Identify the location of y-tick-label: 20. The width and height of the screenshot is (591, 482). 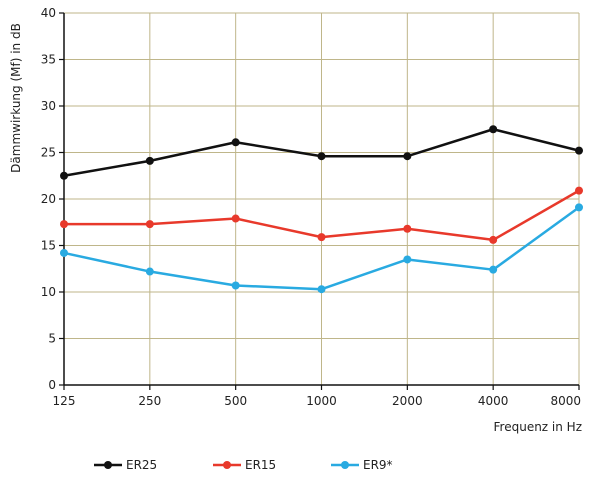
(48, 199).